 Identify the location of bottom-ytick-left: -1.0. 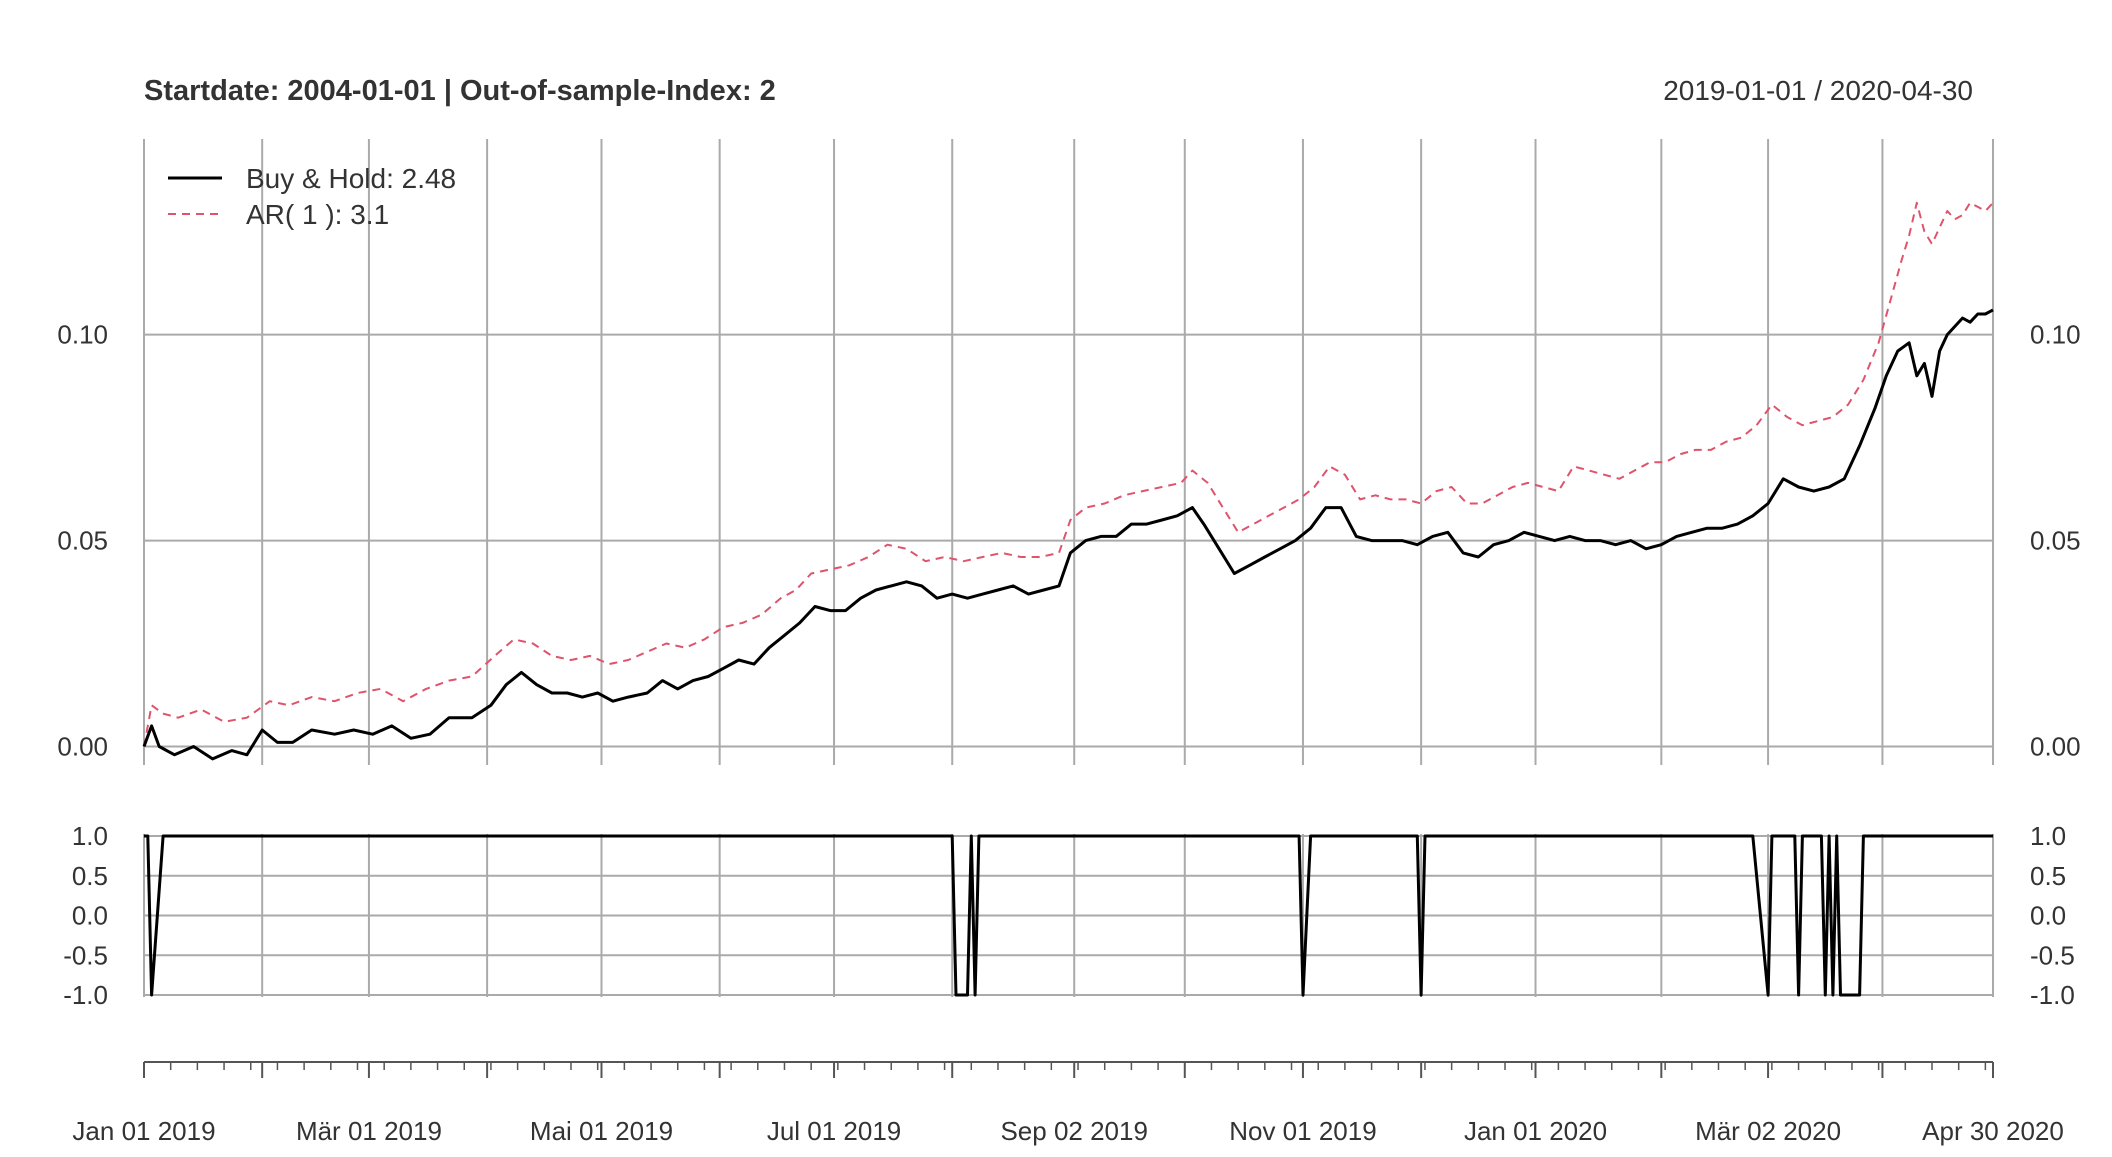
(85, 995).